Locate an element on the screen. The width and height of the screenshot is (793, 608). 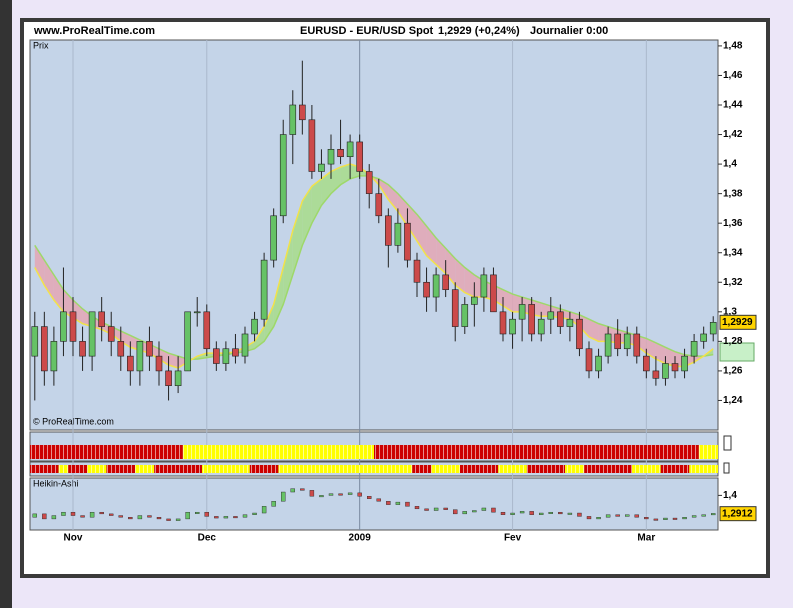
symbol: EURUSD - EUR/USD Spot is located at coordinates (367, 31).